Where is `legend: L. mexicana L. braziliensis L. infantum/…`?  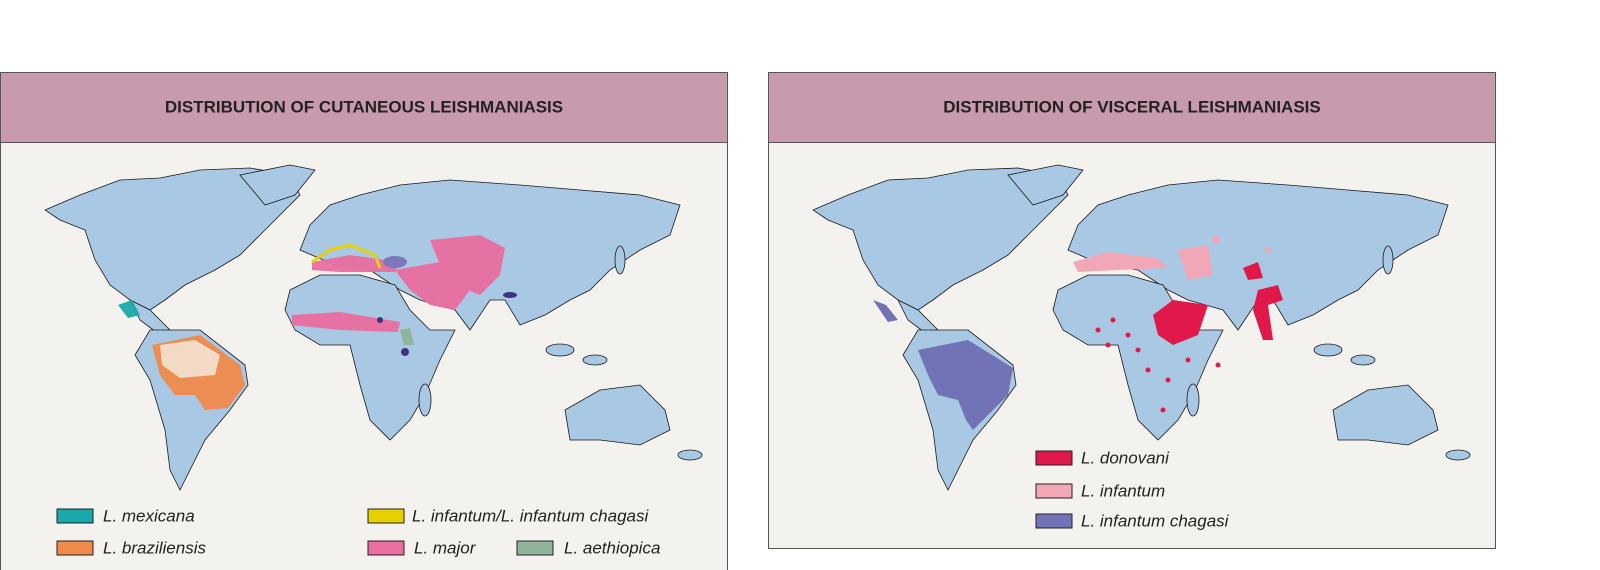
legend: L. mexicana L. braziliensis L. infantum/… is located at coordinates (643, 502).